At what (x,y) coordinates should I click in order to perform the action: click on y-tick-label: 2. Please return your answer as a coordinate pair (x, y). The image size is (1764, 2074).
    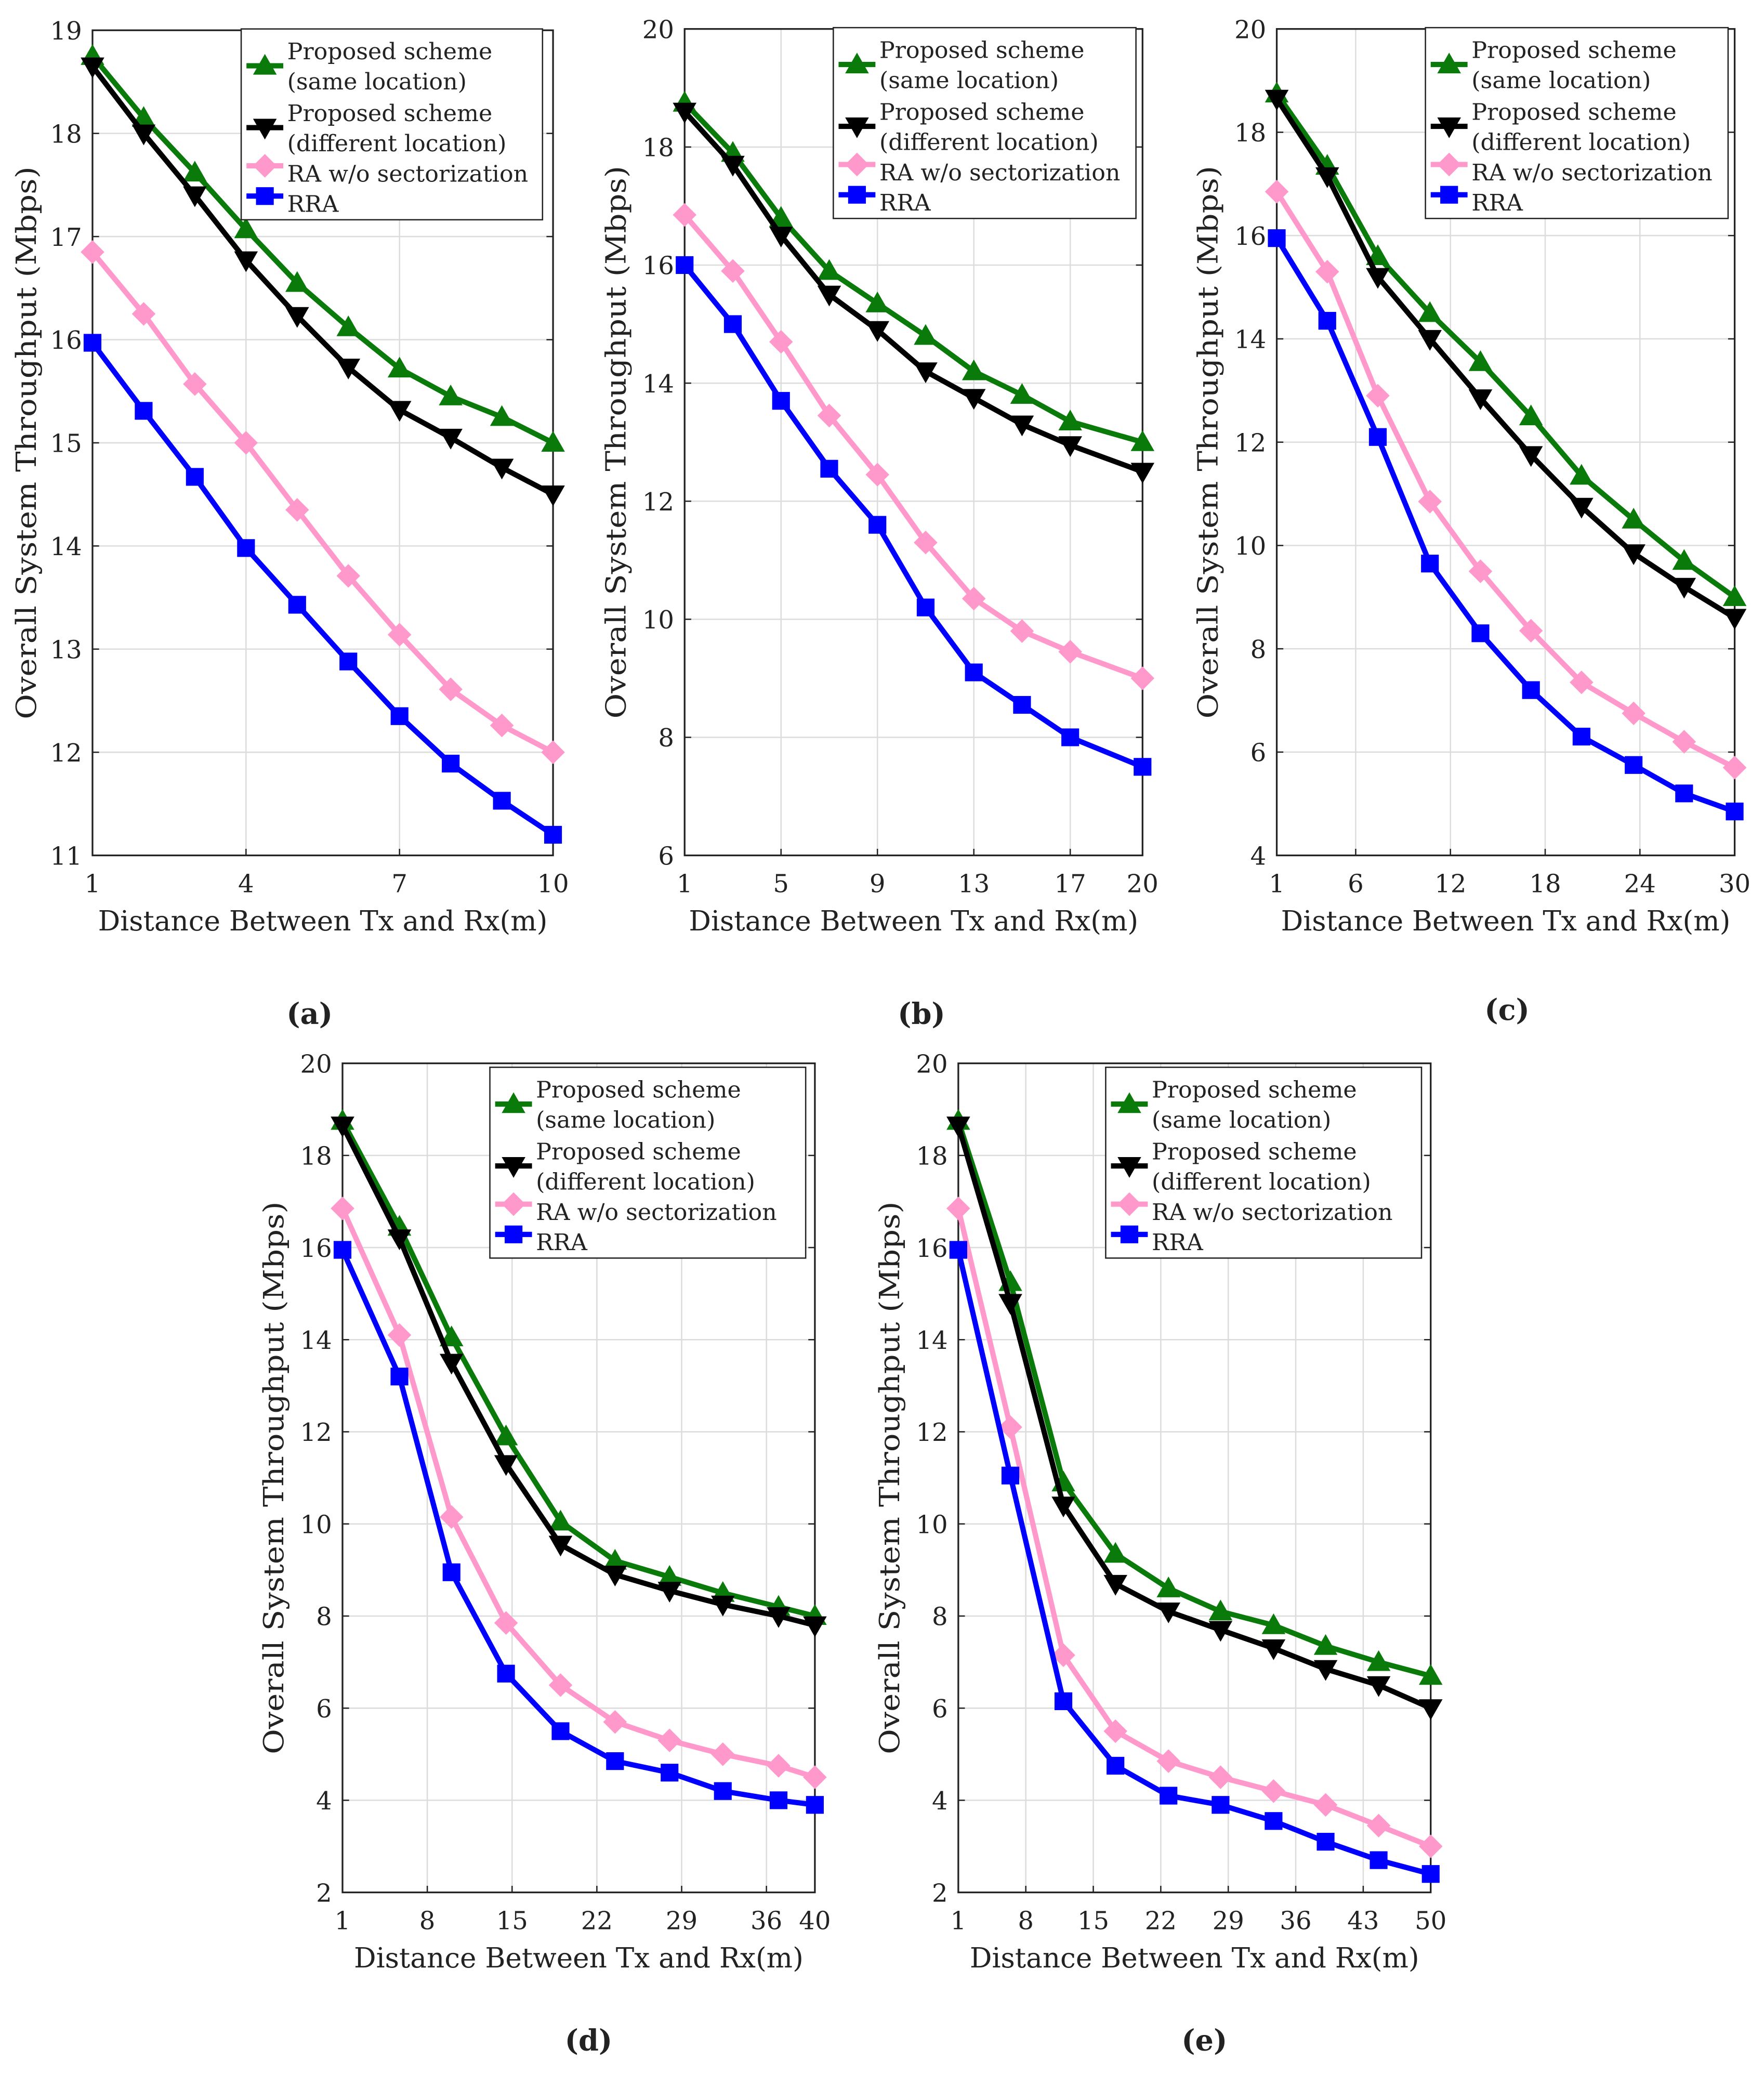
    Looking at the image, I should click on (324, 1893).